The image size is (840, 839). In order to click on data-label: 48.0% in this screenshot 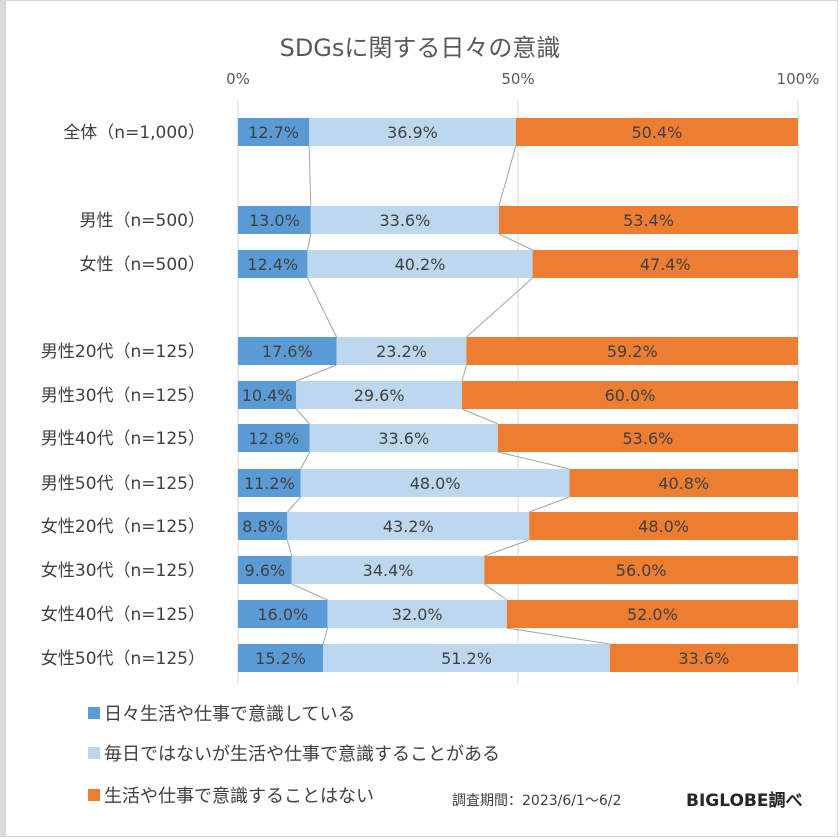, I will do `click(663, 526)`.